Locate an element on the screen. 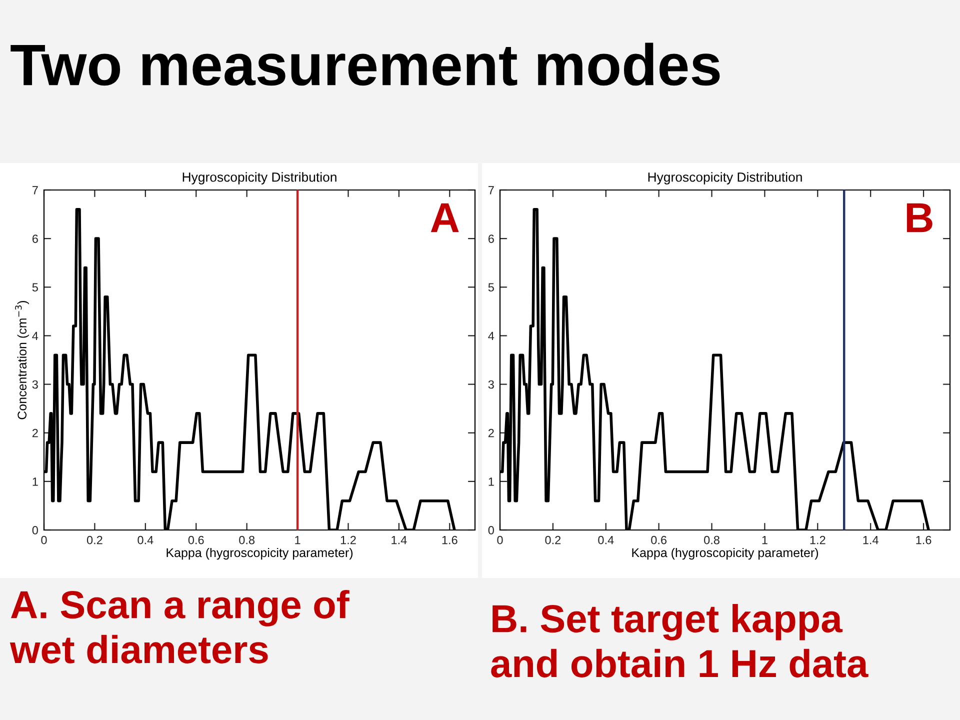  text: A. Scan a range of wet diameters is located at coordinates (180, 627).